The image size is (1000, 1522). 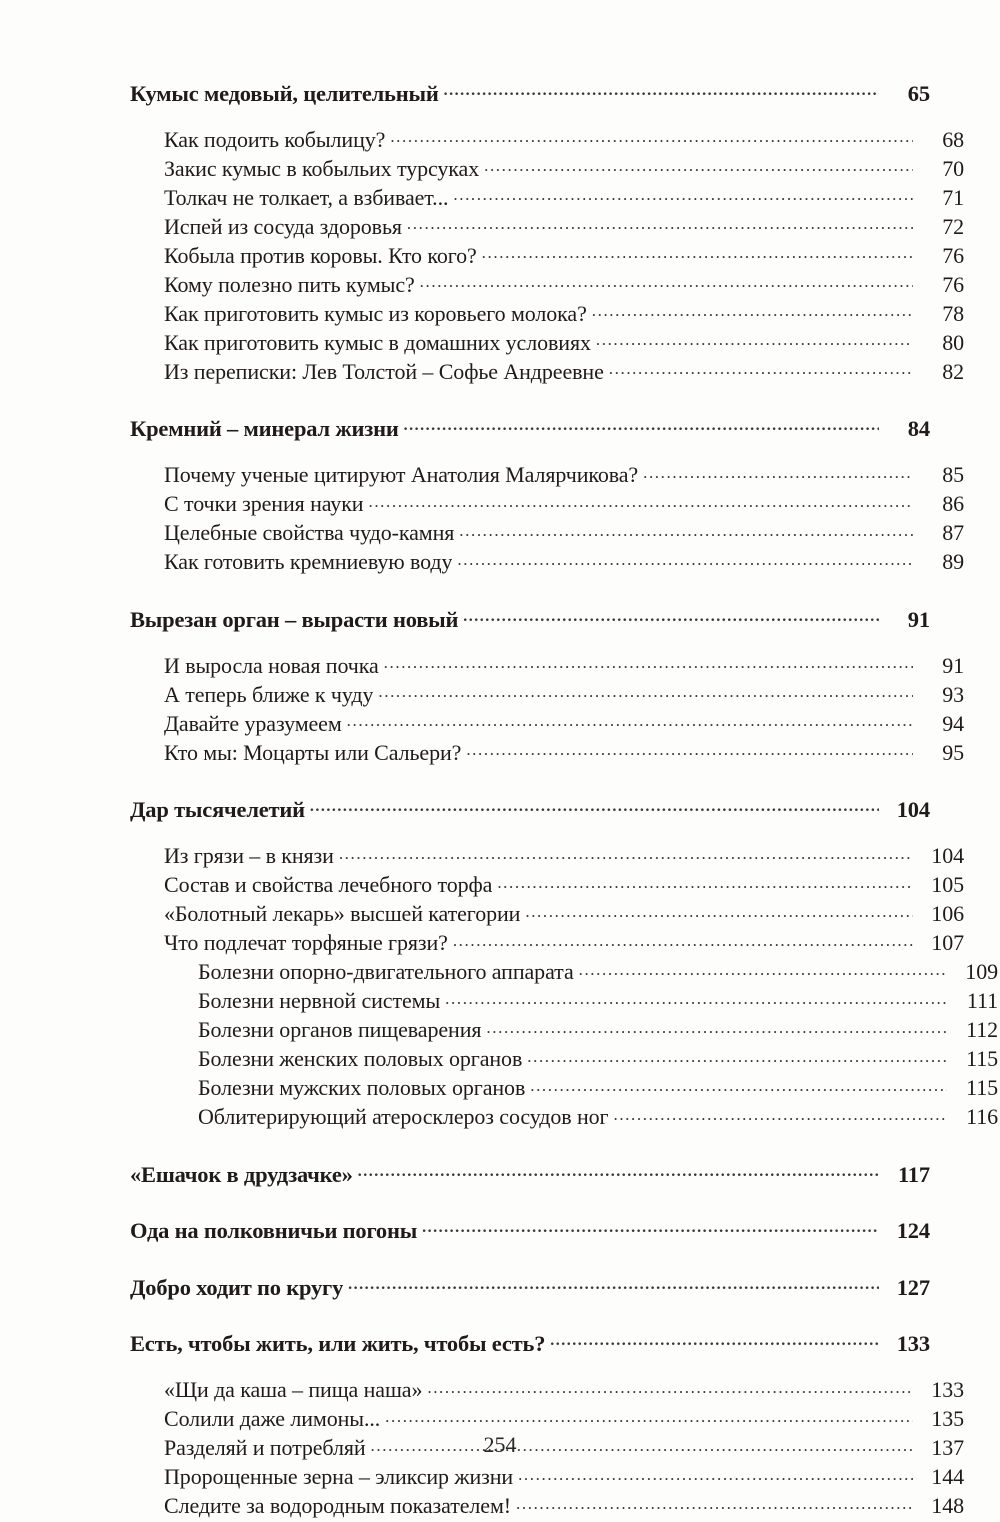 What do you see at coordinates (320, 255) in the screenshot?
I see `toc-entry-title: Кобыла против коровы. Кто кого?` at bounding box center [320, 255].